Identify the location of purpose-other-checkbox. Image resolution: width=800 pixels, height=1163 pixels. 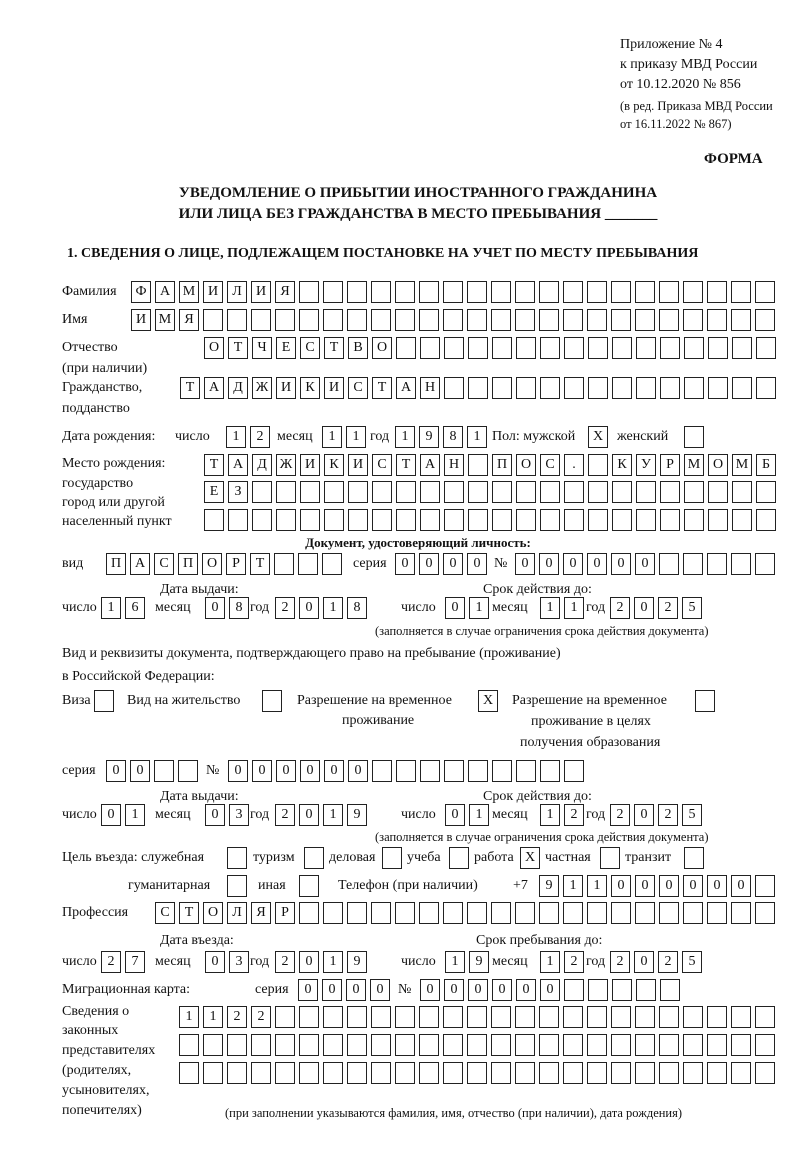
(311, 886).